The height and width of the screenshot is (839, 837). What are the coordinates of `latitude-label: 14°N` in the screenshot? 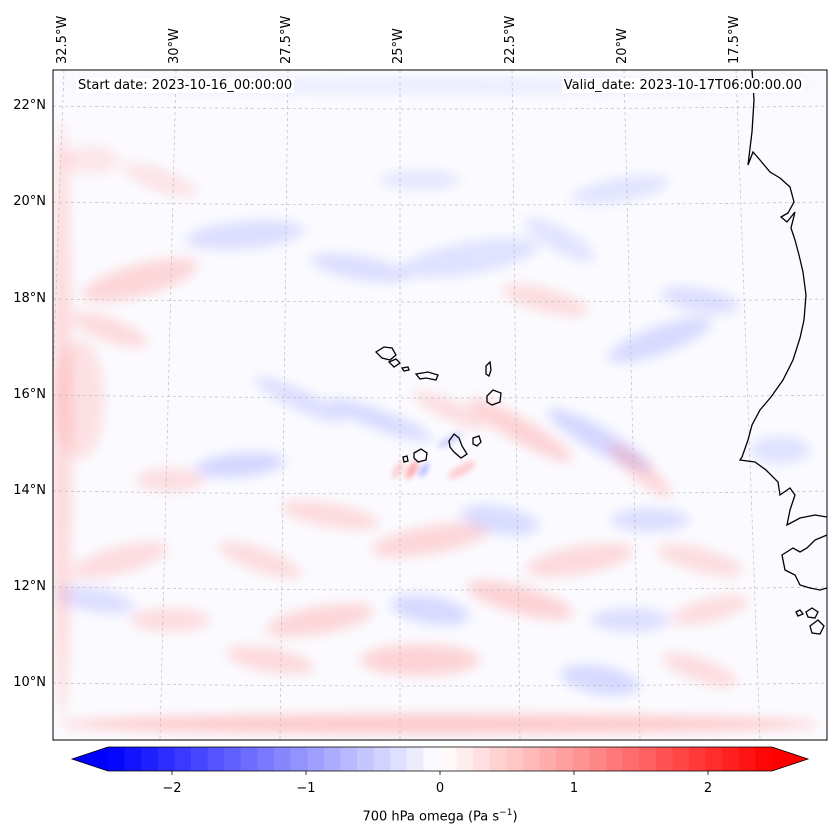 It's located at (29, 490).